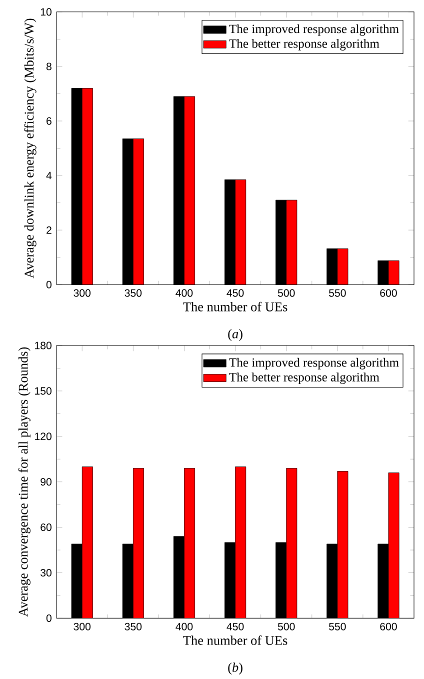 Image resolution: width=424 pixels, height=679 pixels. Describe the element at coordinates (49, 121) in the screenshot. I see `y-tick-label: 6` at that location.